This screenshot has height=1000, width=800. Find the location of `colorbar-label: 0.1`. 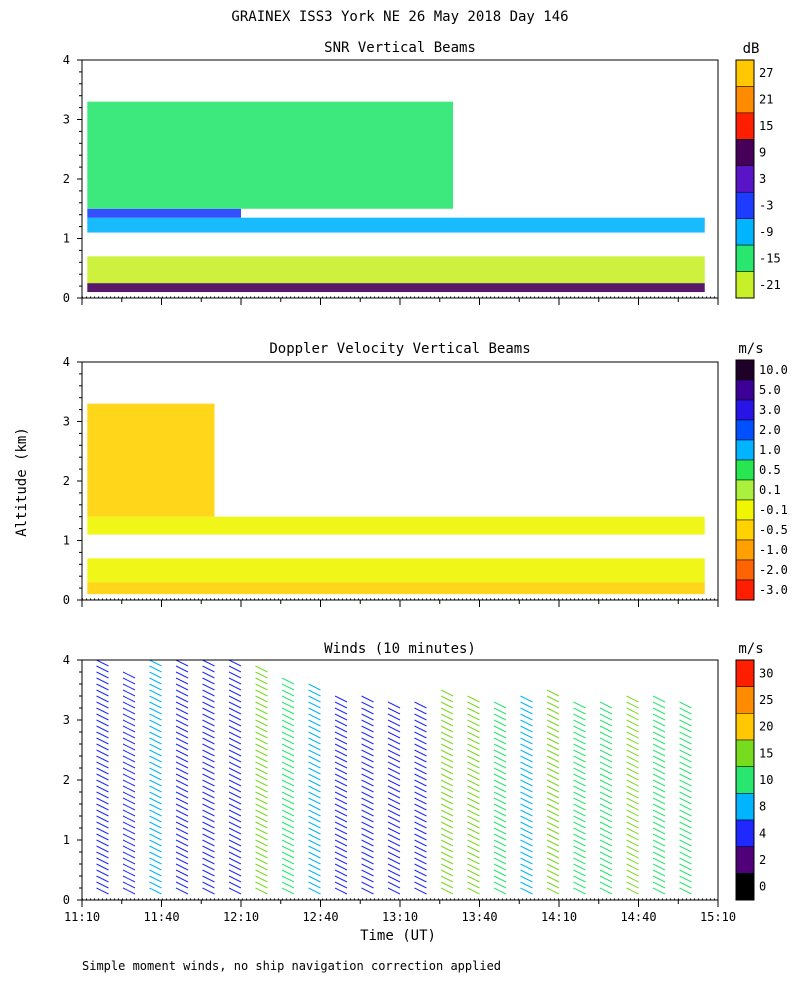

colorbar-label: 0.1 is located at coordinates (770, 490).